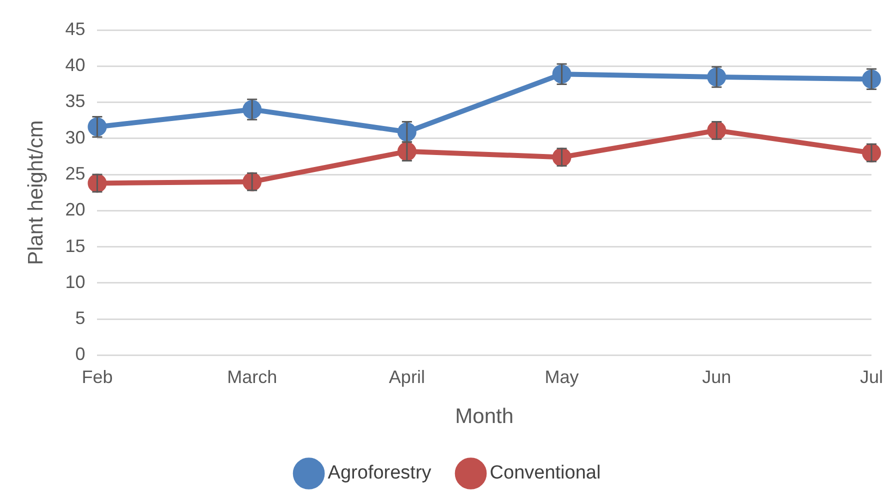 The height and width of the screenshot is (503, 895). What do you see at coordinates (75, 28) in the screenshot?
I see `y-tick-label: 45` at bounding box center [75, 28].